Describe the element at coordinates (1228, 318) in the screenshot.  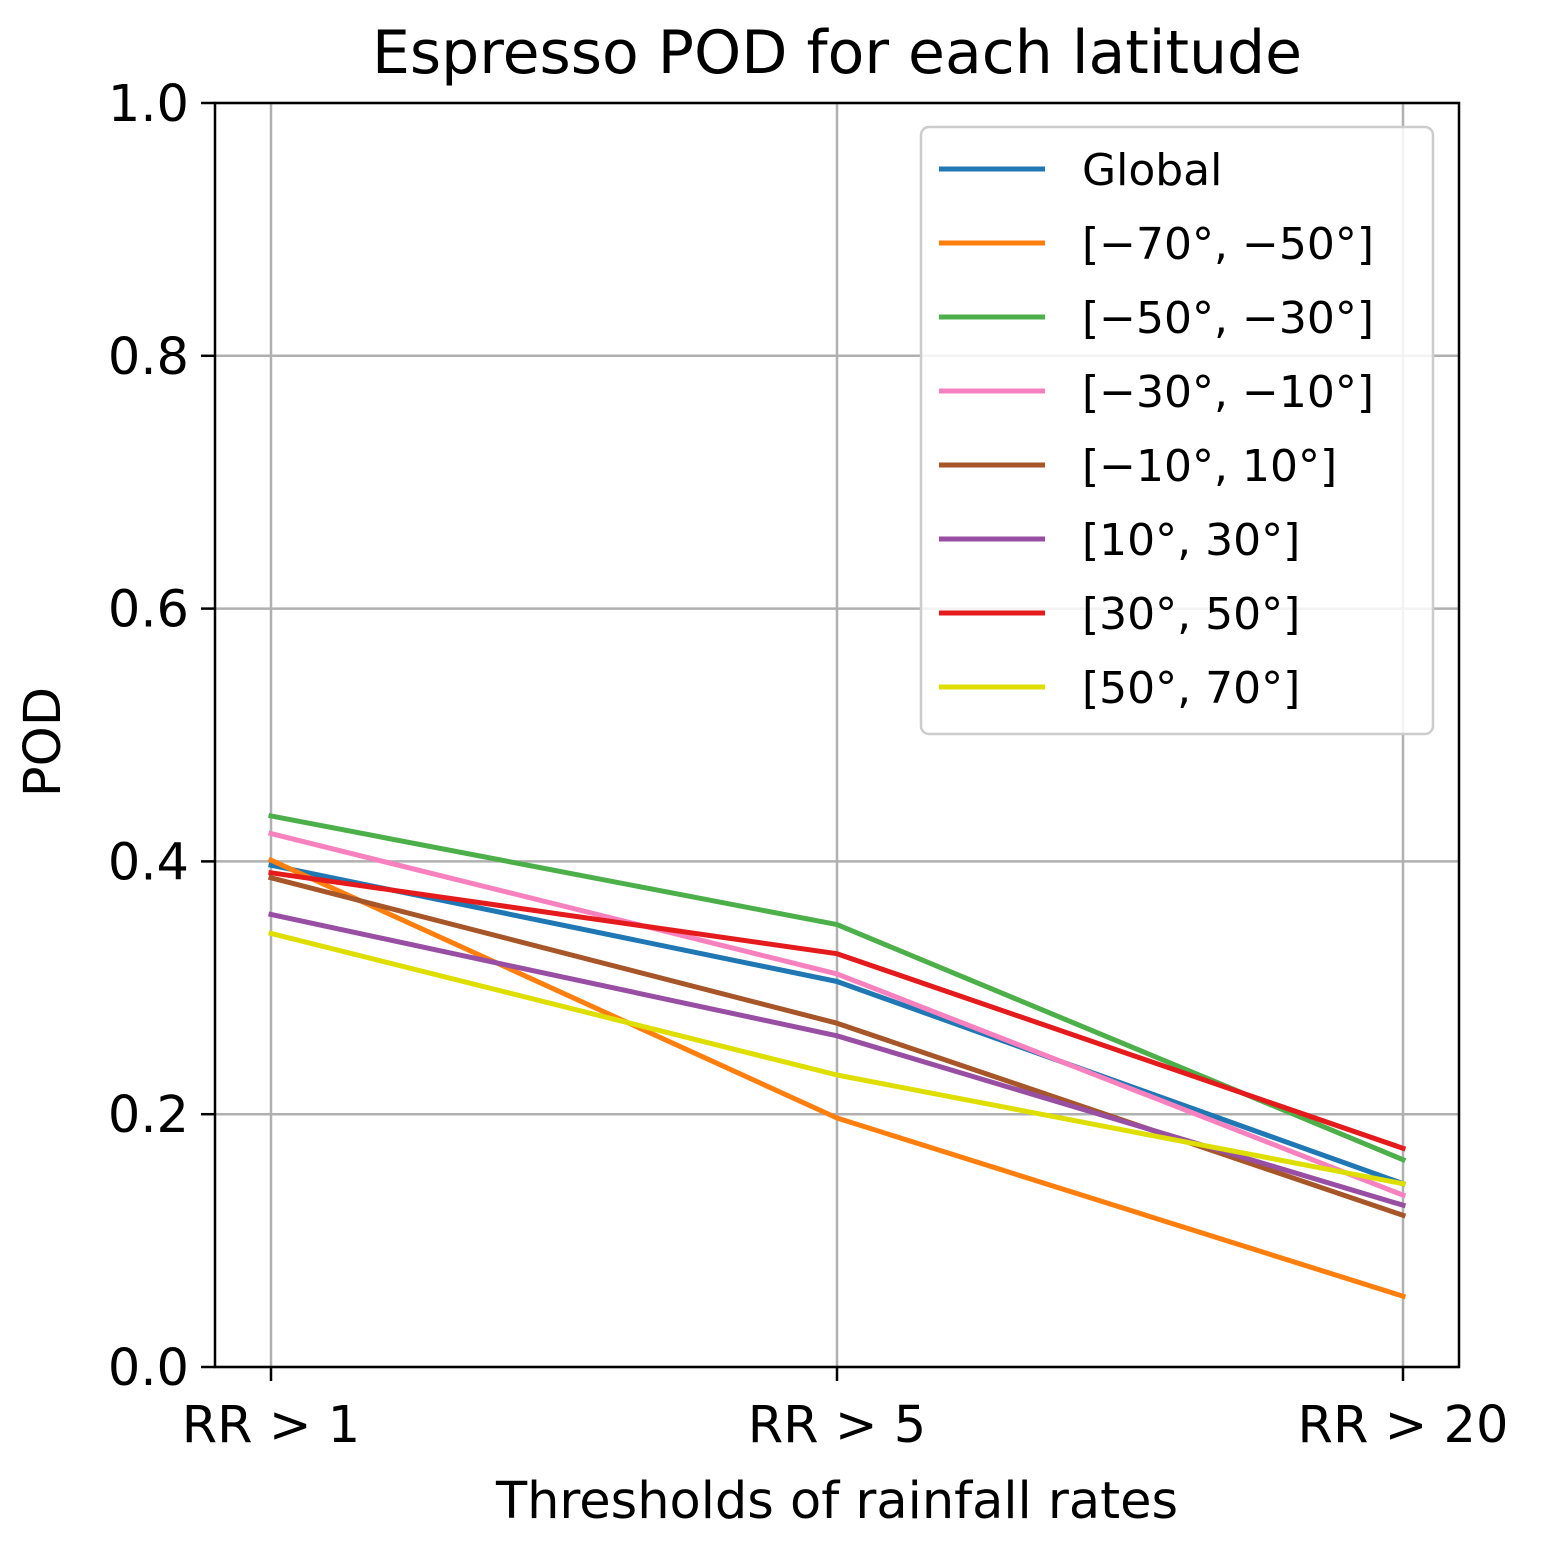
I see `legend-label: [−50°, −30°]` at that location.